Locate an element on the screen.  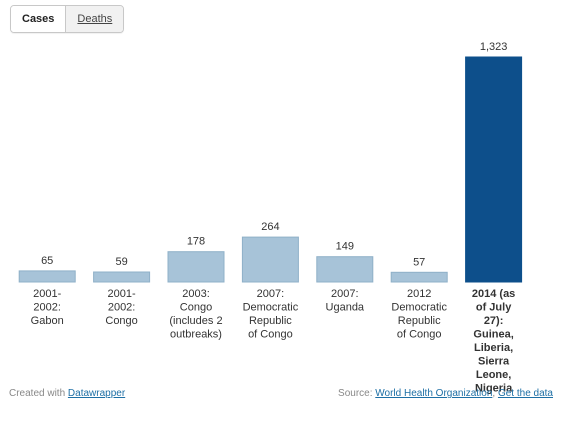
source-link: World Health Organization is located at coordinates (434, 393).